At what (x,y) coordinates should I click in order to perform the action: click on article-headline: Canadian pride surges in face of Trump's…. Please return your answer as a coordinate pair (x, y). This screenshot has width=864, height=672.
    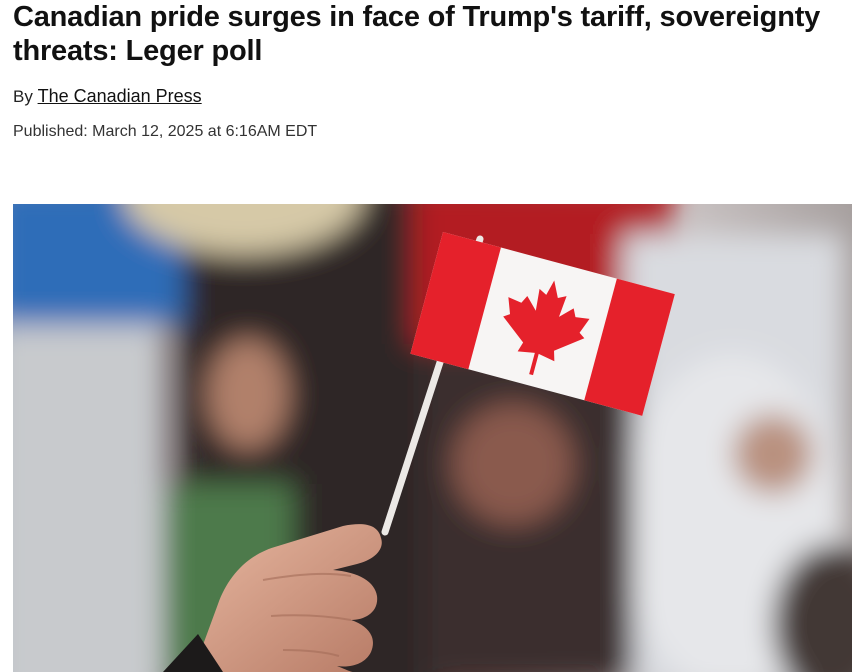
    Looking at the image, I should click on (417, 34).